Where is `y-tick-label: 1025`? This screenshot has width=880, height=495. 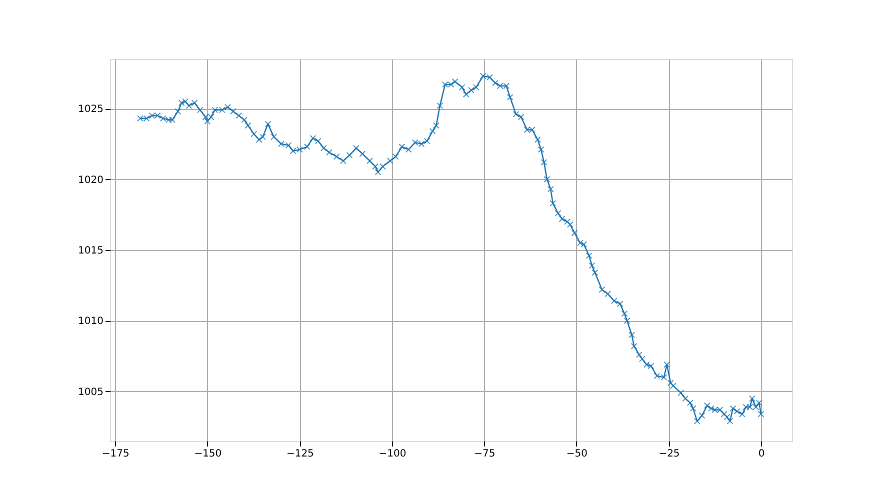
y-tick-label: 1025 is located at coordinates (91, 110).